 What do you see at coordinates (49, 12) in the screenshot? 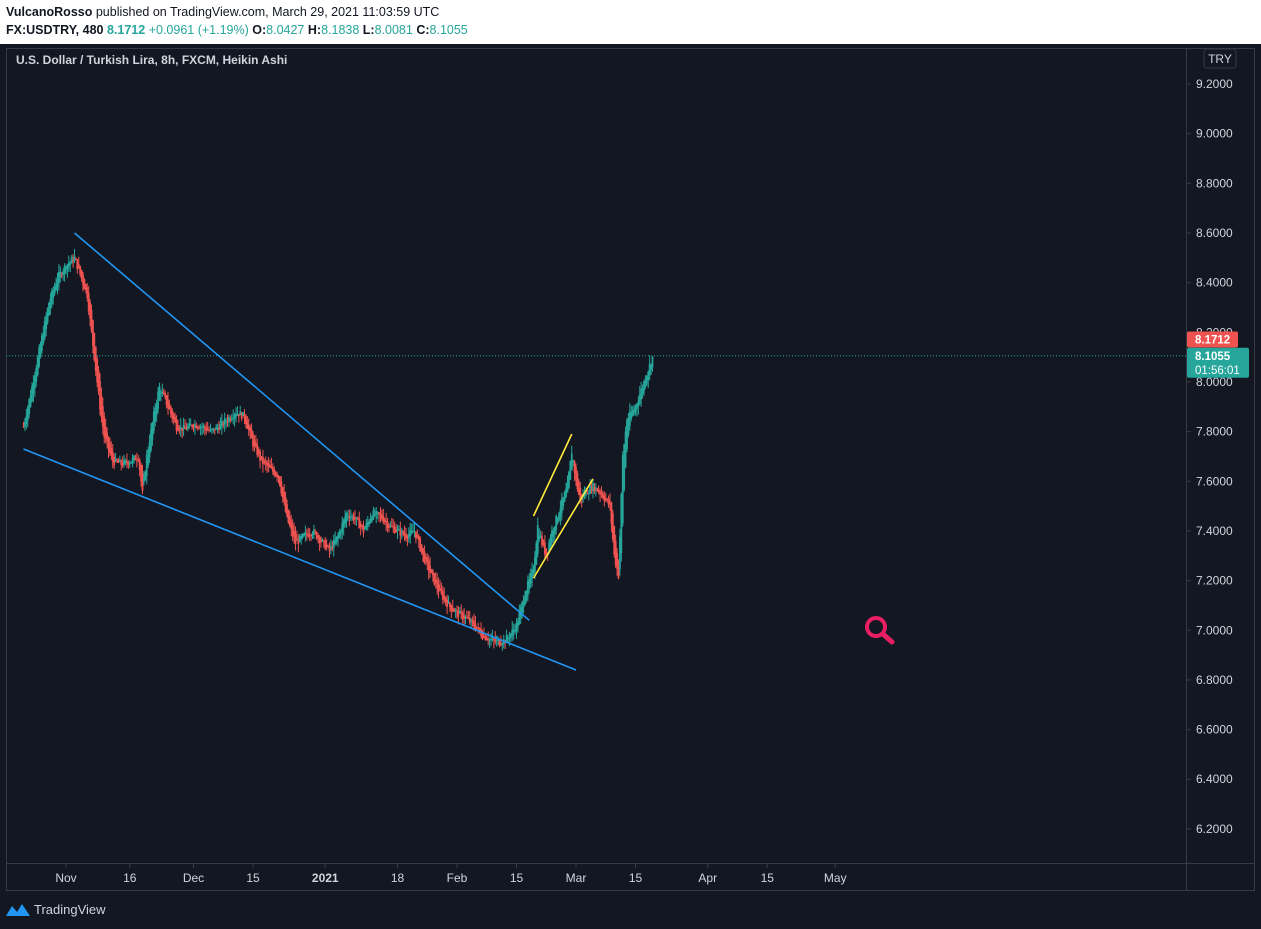
I see `author-name: VulcanoRosso` at bounding box center [49, 12].